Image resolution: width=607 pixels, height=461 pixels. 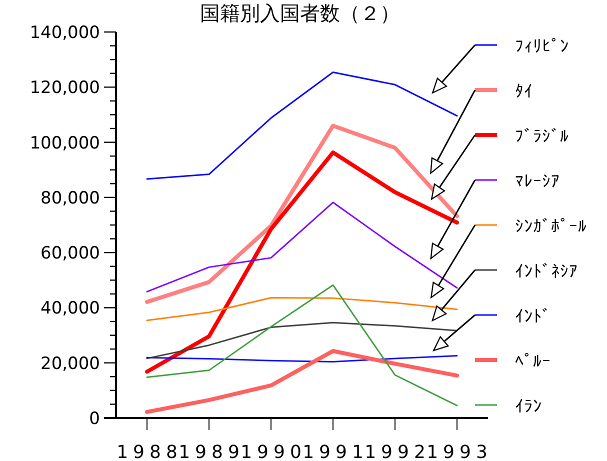 What do you see at coordinates (537, 182) in the screenshot?
I see `legend-label: ﾏﾚｰｼｱ` at bounding box center [537, 182].